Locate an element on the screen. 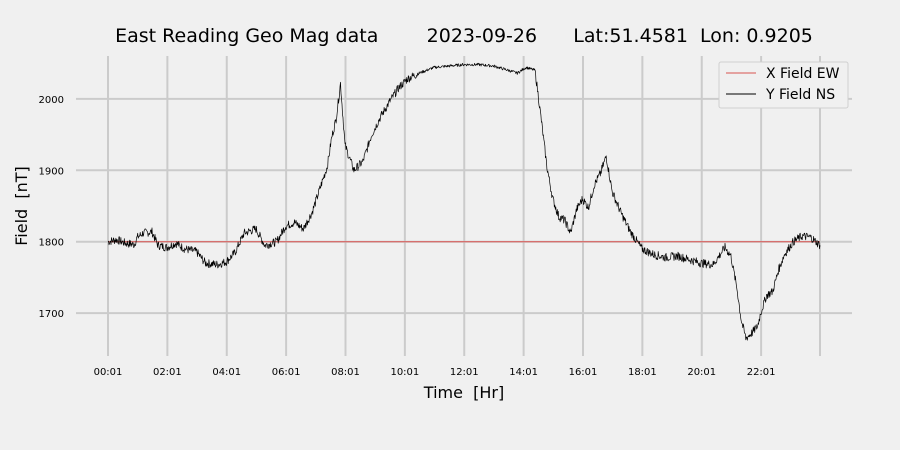 This screenshot has width=900, height=450. x-tick-label-2: 04:01 is located at coordinates (226, 372).